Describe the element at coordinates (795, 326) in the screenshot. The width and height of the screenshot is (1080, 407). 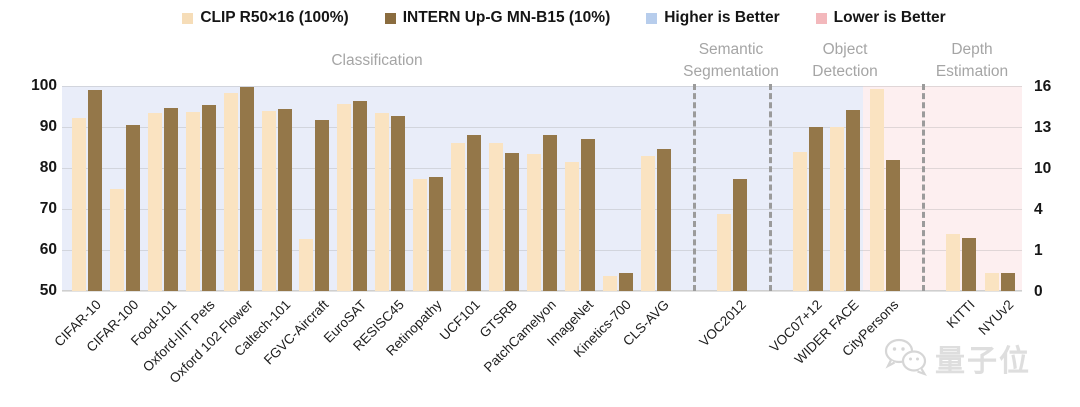
I see `category-label: VOC07+12` at that location.